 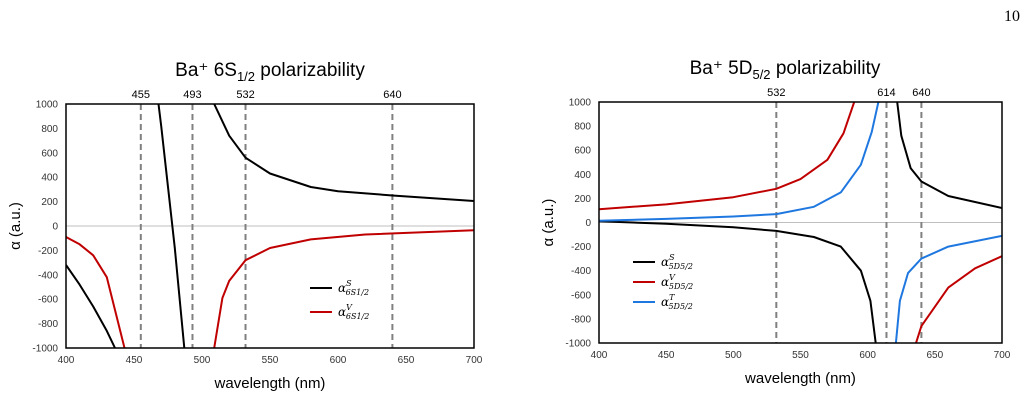 What do you see at coordinates (353, 312) in the screenshot?
I see `legend-entry: αV 6S1/2` at bounding box center [353, 312].